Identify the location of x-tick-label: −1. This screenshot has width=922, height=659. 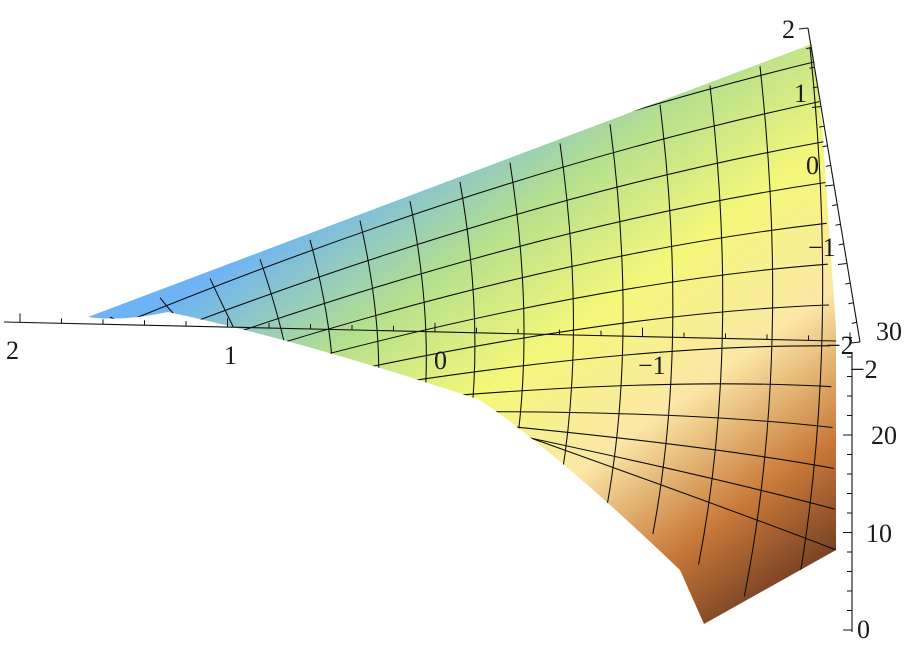
(652, 365).